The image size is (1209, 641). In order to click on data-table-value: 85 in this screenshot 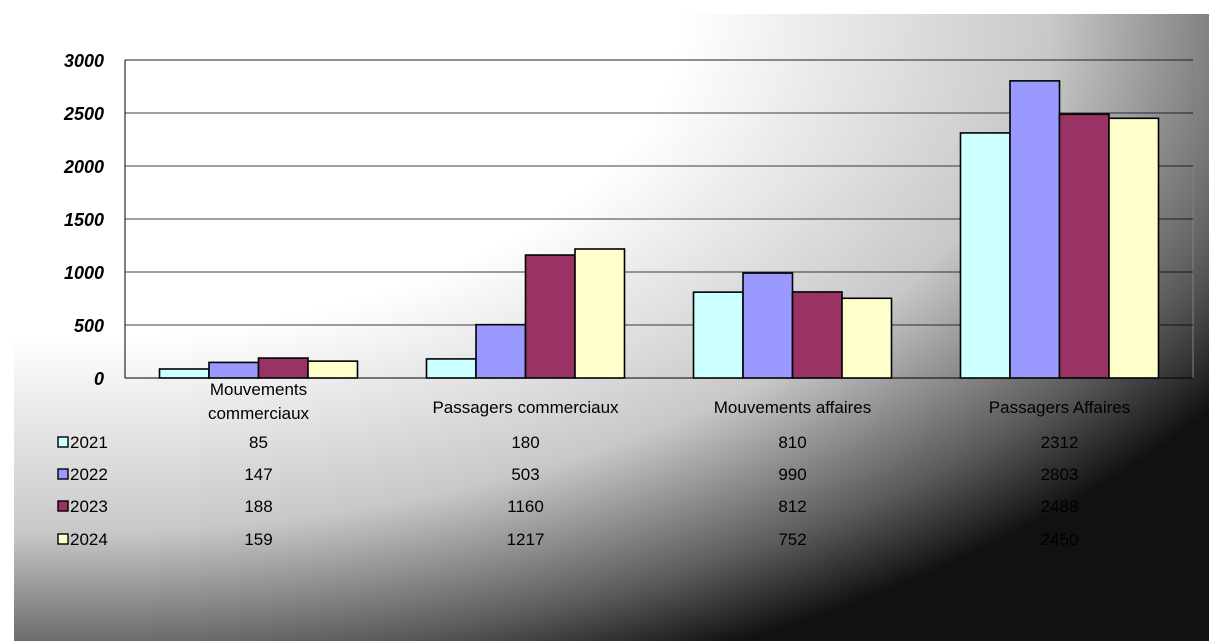, I will do `click(258, 442)`.